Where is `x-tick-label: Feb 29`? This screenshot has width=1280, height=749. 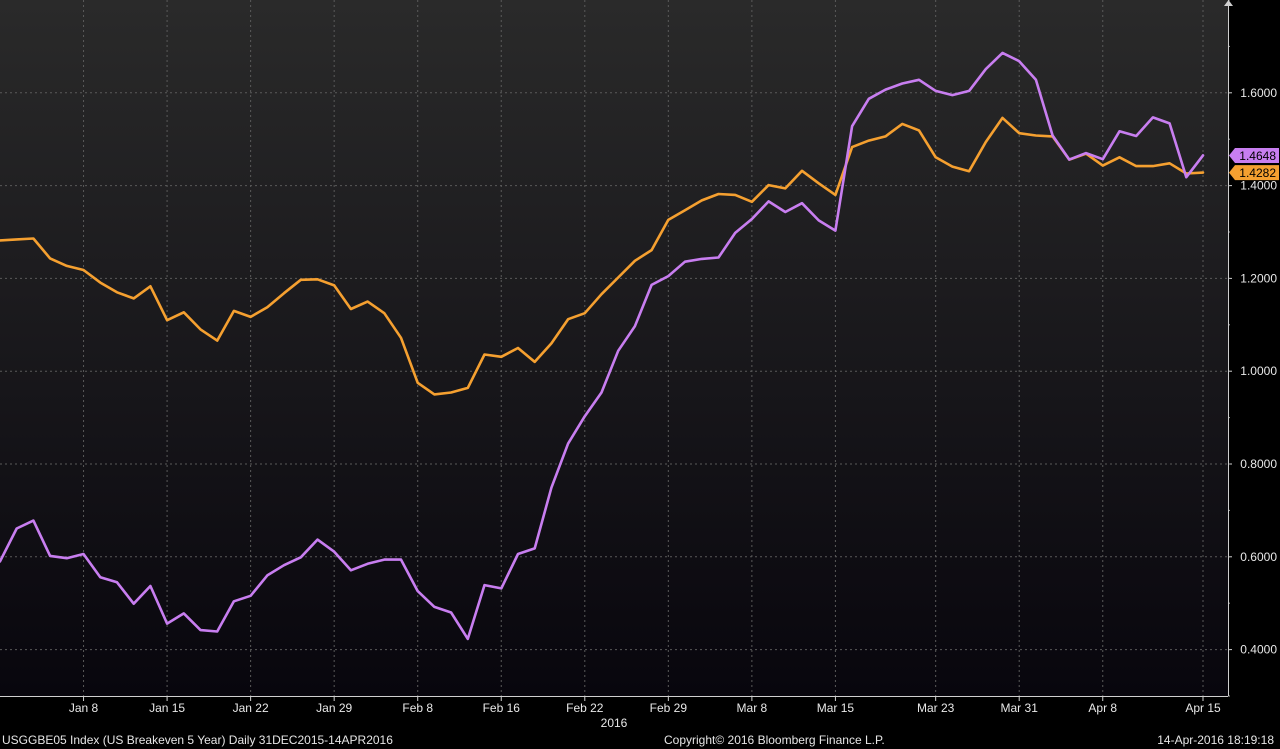 x-tick-label: Feb 29 is located at coordinates (669, 708).